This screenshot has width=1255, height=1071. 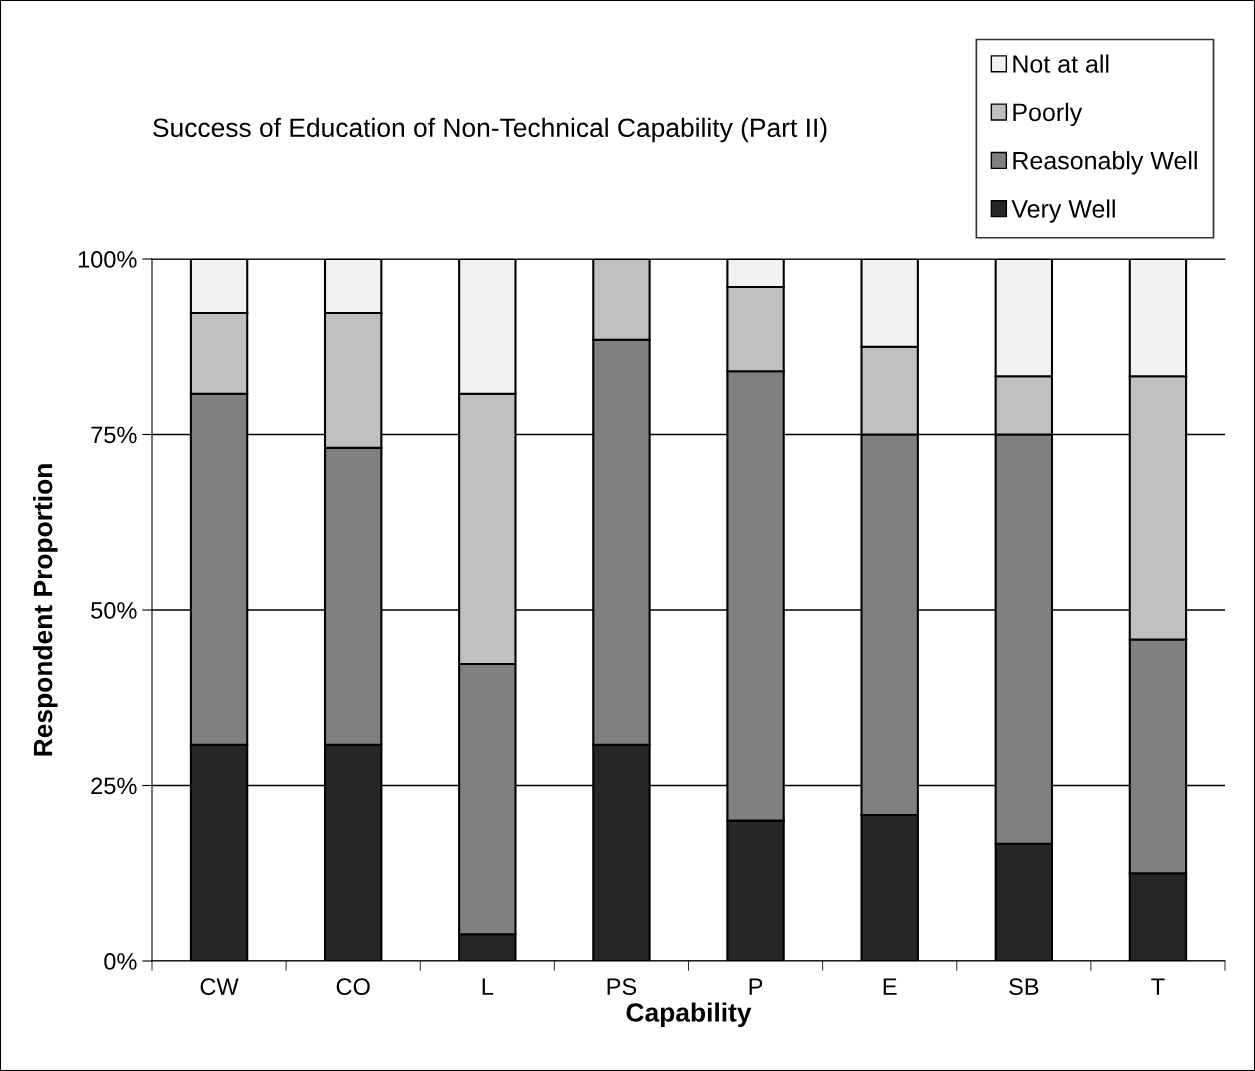 What do you see at coordinates (114, 786) in the screenshot?
I see `y-tick-label: 25%` at bounding box center [114, 786].